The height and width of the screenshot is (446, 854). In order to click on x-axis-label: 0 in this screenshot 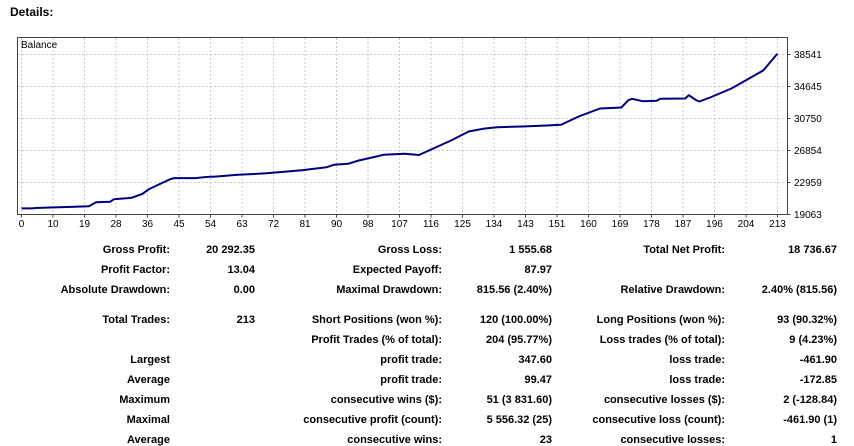, I will do `click(22, 224)`.